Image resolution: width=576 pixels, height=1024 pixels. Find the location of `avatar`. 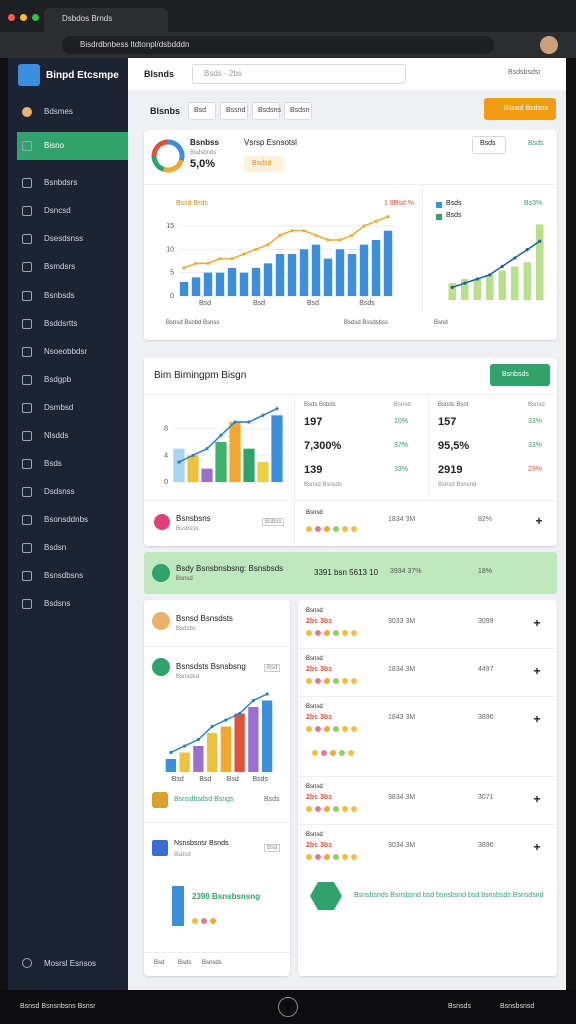

avatar is located at coordinates (549, 45).